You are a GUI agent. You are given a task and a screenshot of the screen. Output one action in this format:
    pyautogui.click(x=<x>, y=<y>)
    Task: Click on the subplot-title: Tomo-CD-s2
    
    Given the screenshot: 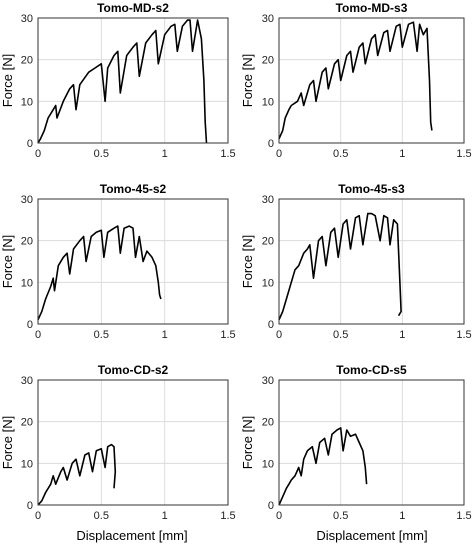 What is the action you would take?
    pyautogui.click(x=133, y=370)
    